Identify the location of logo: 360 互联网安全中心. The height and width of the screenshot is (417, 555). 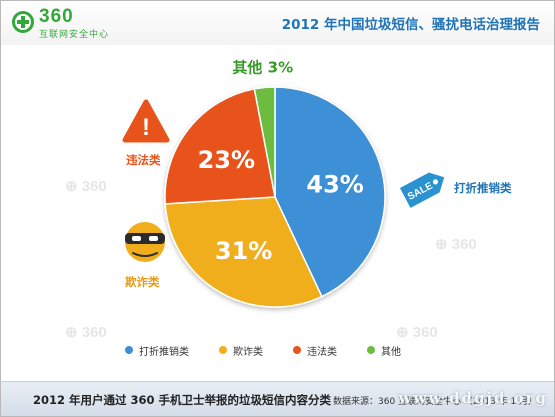
(86, 23).